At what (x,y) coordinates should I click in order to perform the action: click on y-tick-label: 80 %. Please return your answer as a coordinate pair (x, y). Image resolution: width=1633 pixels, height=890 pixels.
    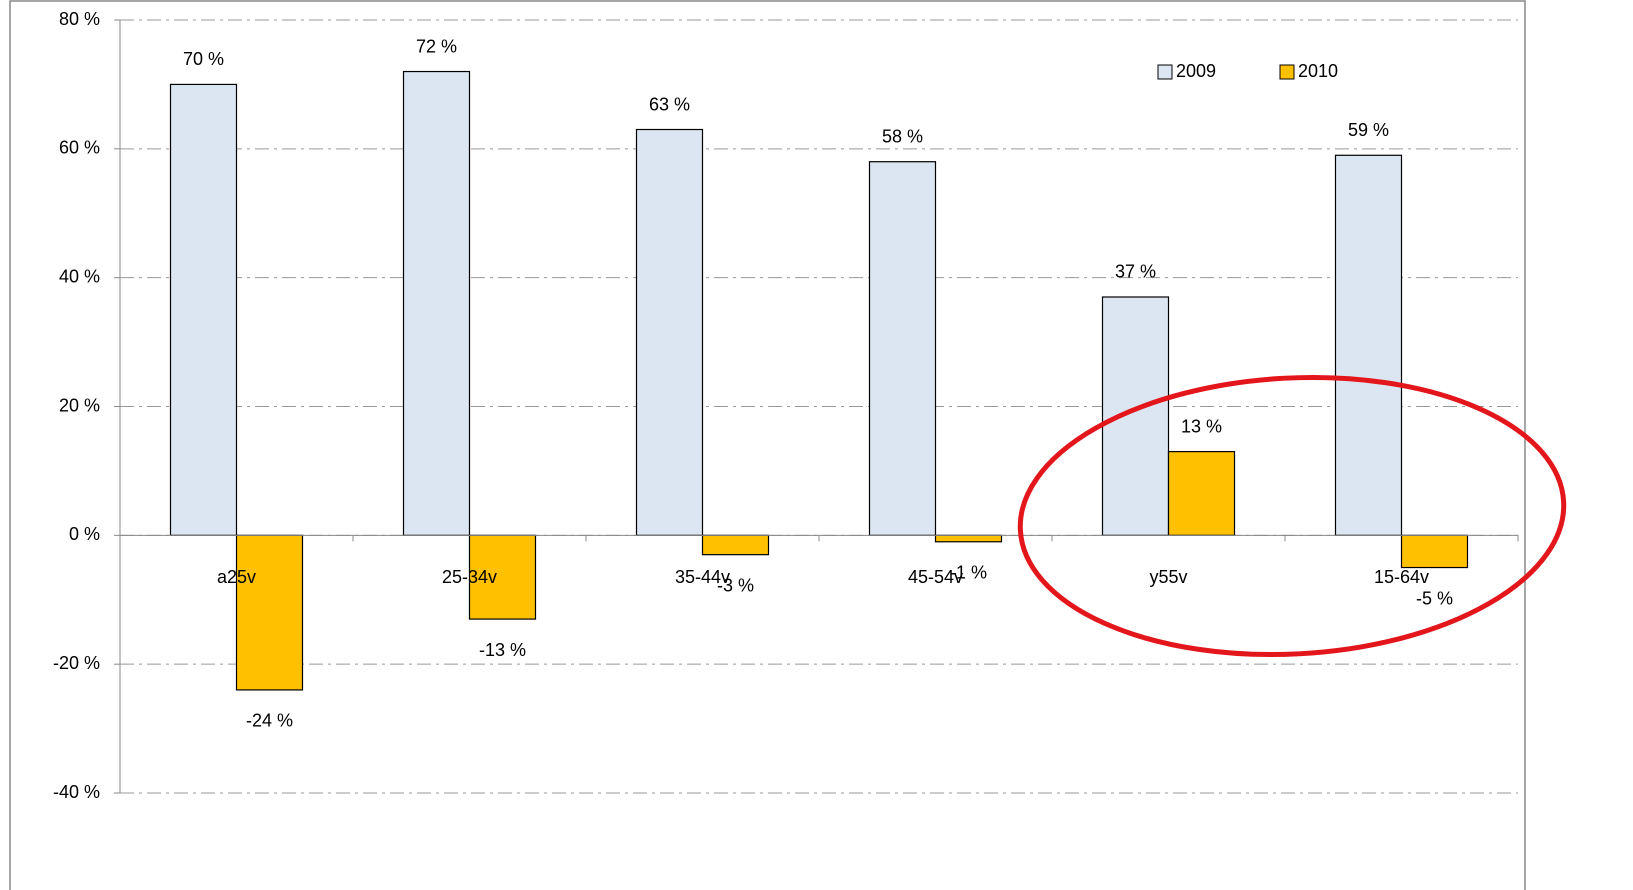
    Looking at the image, I should click on (79, 19).